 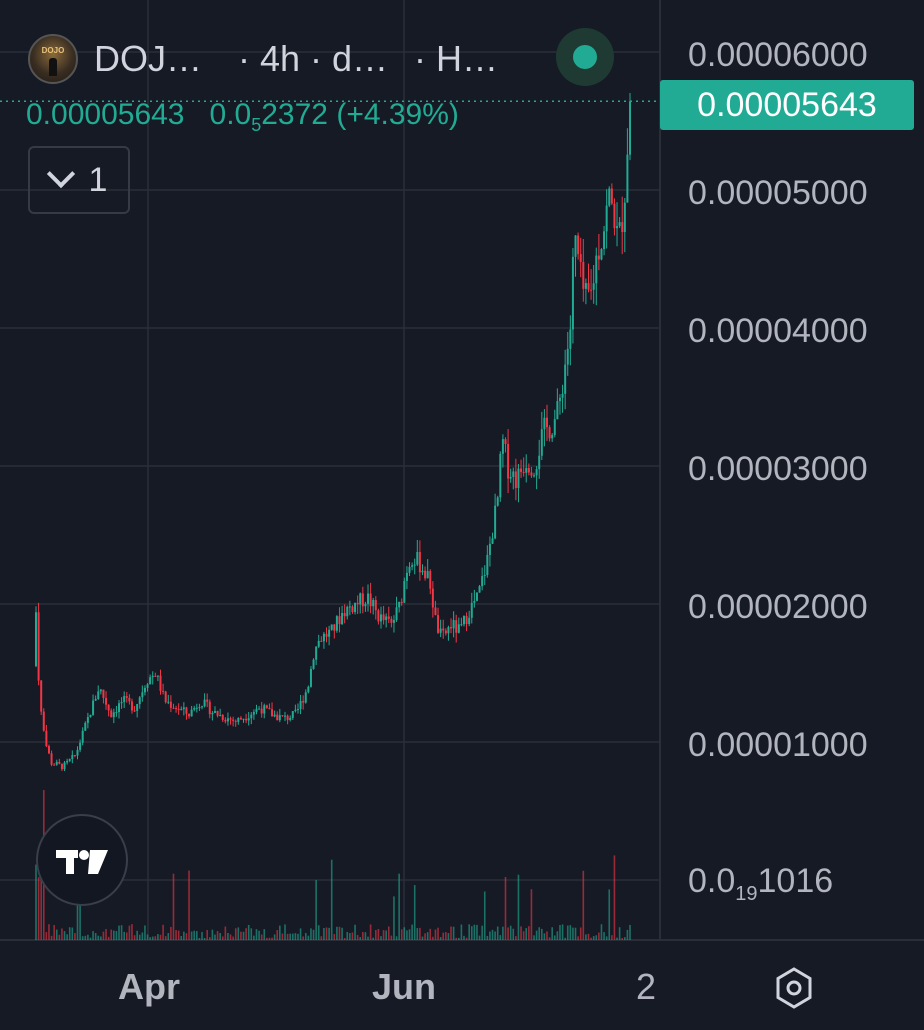 What do you see at coordinates (79, 180) in the screenshot?
I see `collapse-indicators-button: 1` at bounding box center [79, 180].